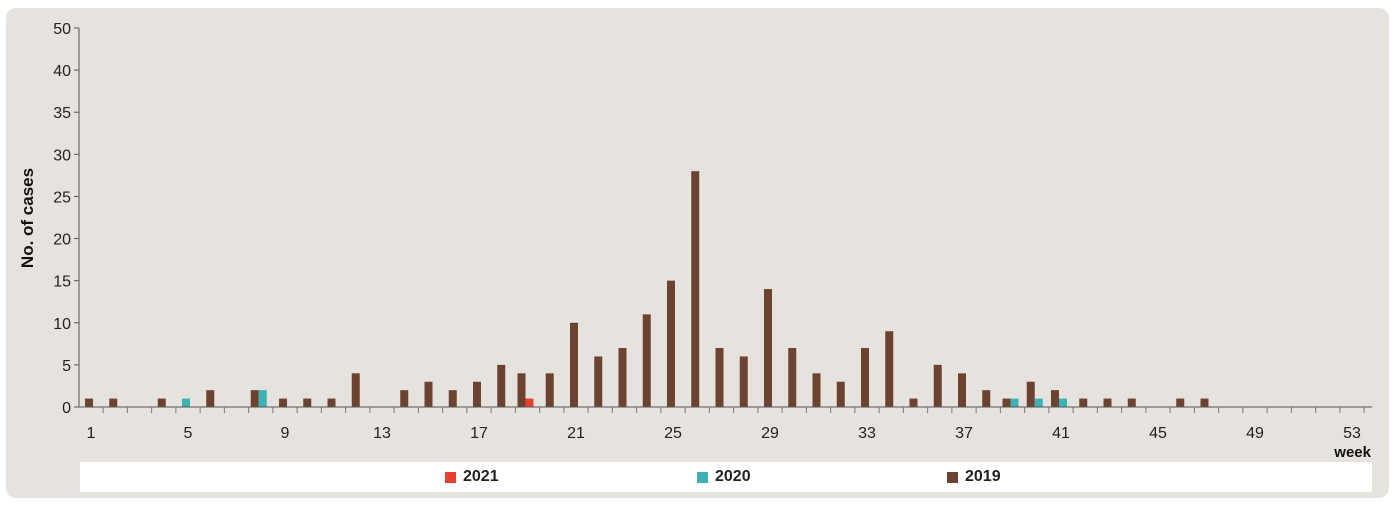 The height and width of the screenshot is (506, 1395). I want to click on y-axis-title: No. of cases, so click(27, 218).